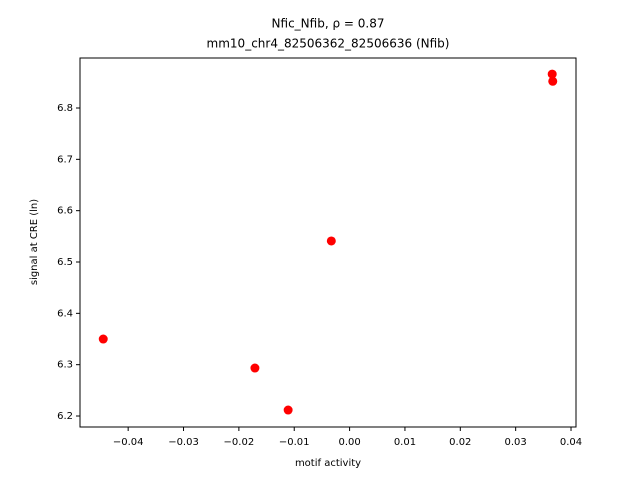 This screenshot has width=640, height=480. Describe the element at coordinates (294, 442) in the screenshot. I see `x-tick-label: −0.01` at that location.